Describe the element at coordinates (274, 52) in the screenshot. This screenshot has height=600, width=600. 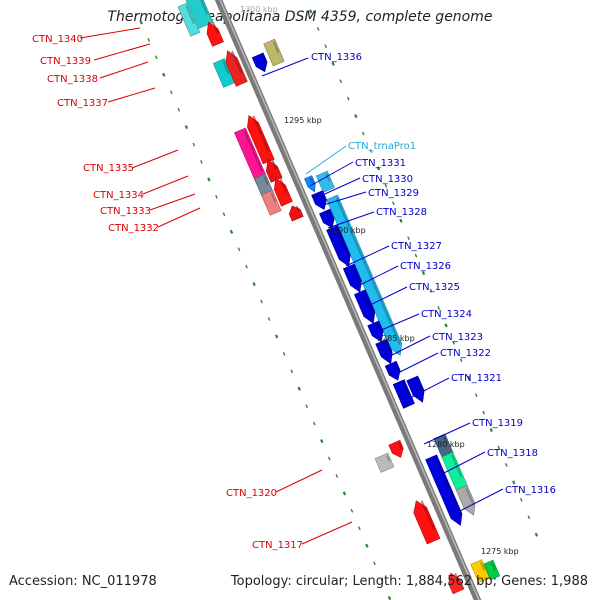
I see `gene-feature-ctn-1336-b` at that location.